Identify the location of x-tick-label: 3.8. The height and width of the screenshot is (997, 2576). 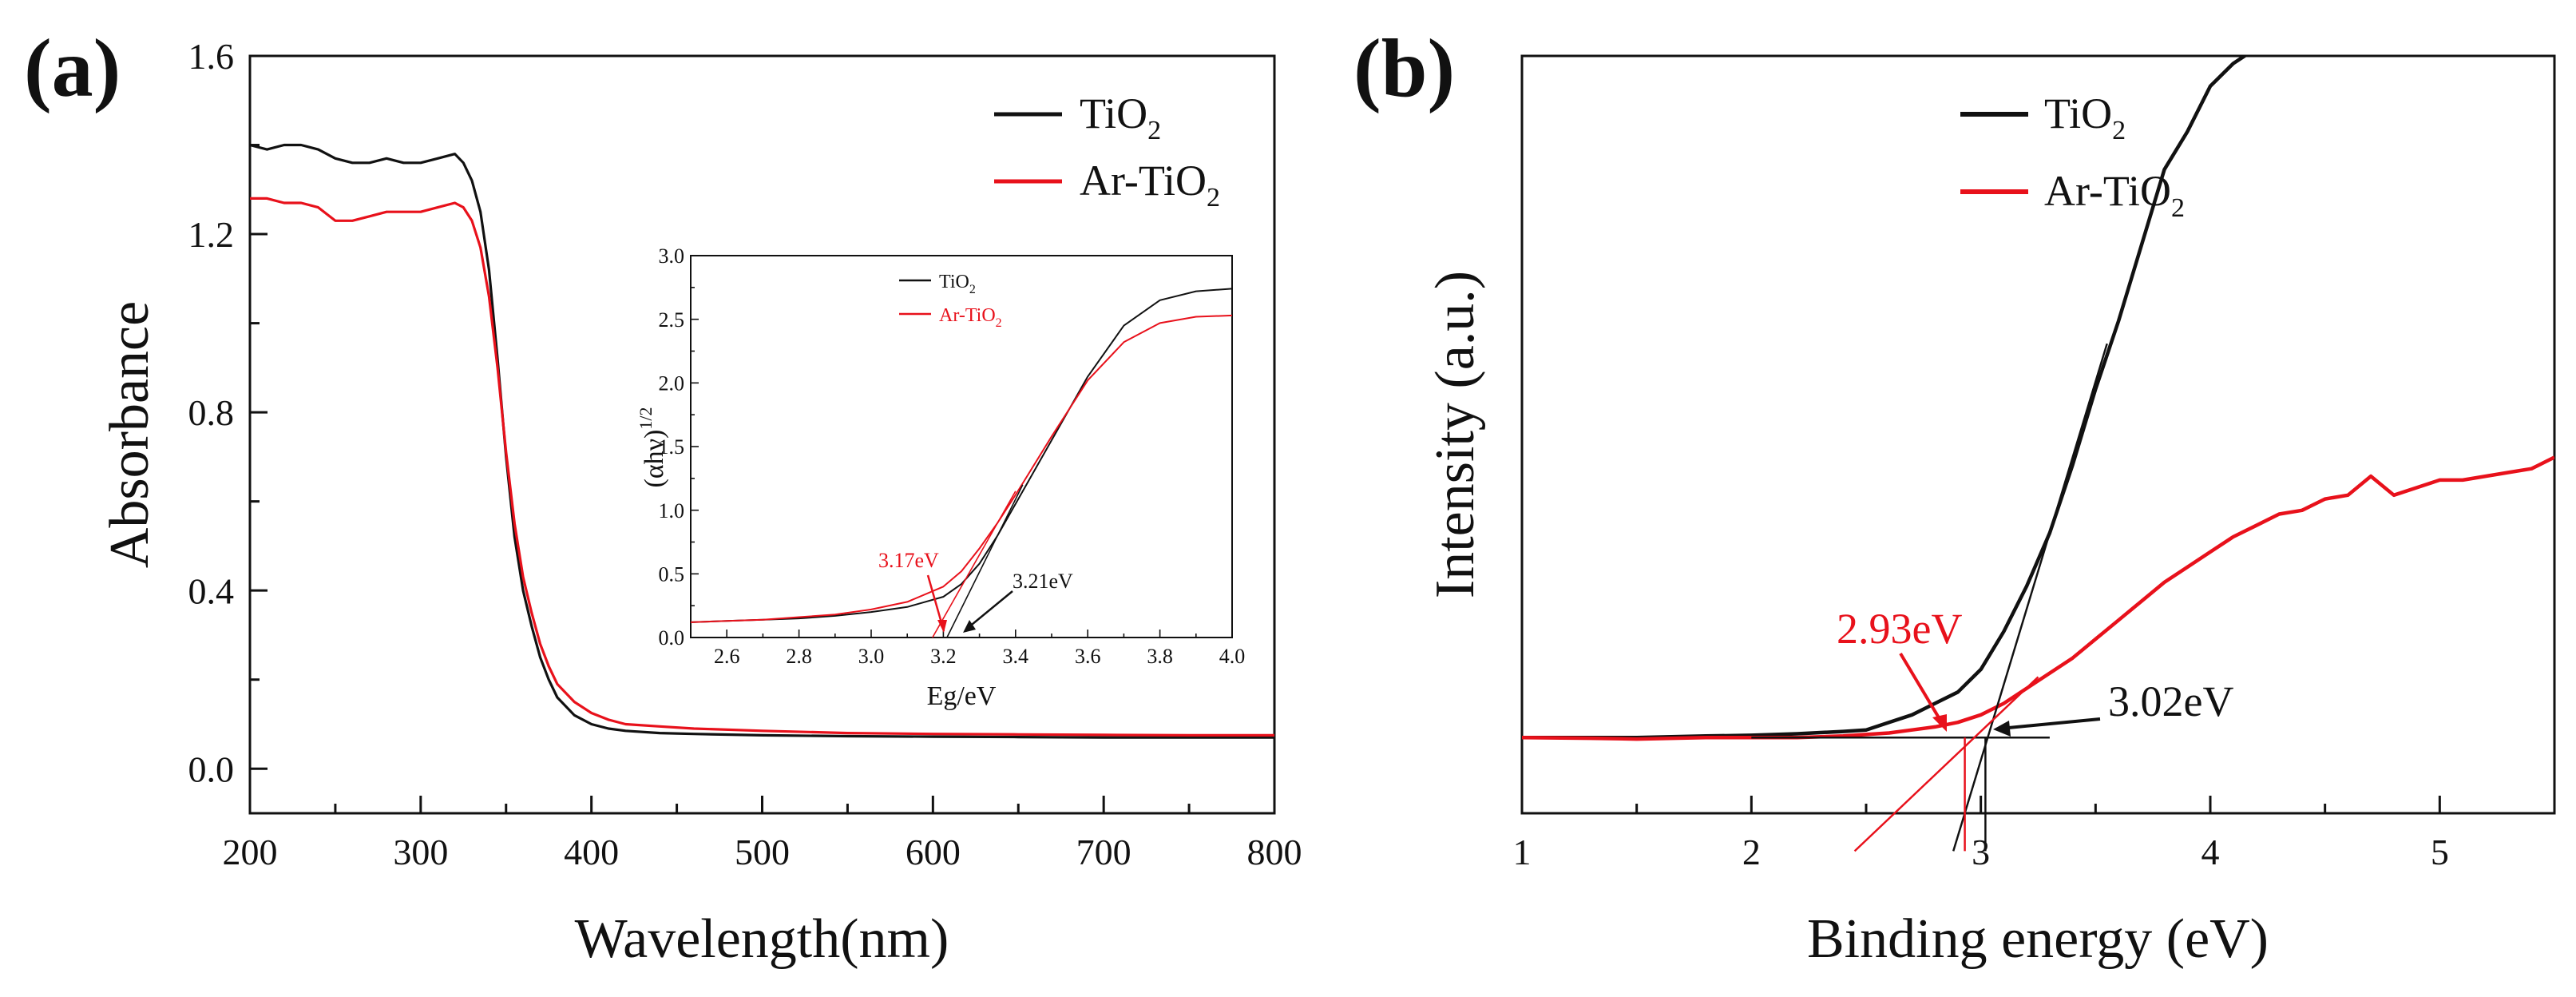
(1160, 657).